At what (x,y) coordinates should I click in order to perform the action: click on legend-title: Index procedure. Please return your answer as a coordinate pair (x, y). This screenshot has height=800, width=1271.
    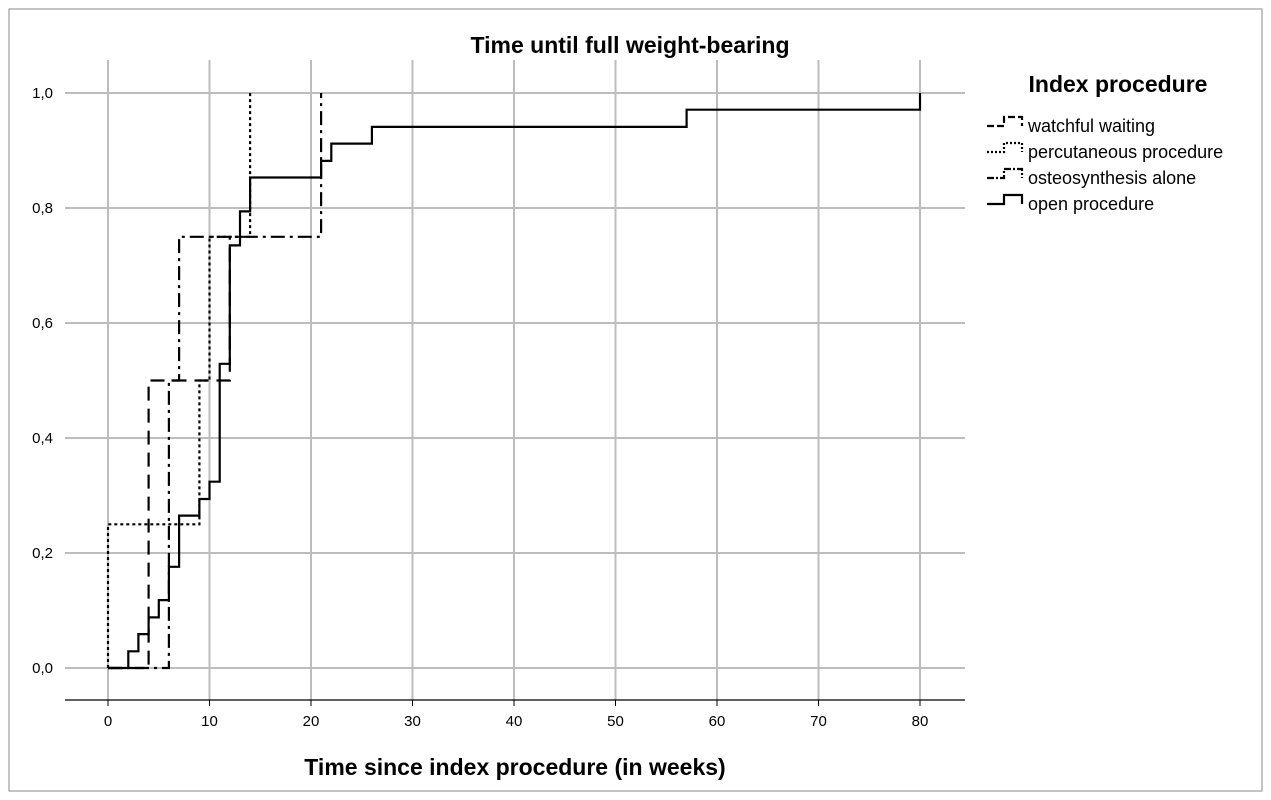
    Looking at the image, I should click on (1118, 84).